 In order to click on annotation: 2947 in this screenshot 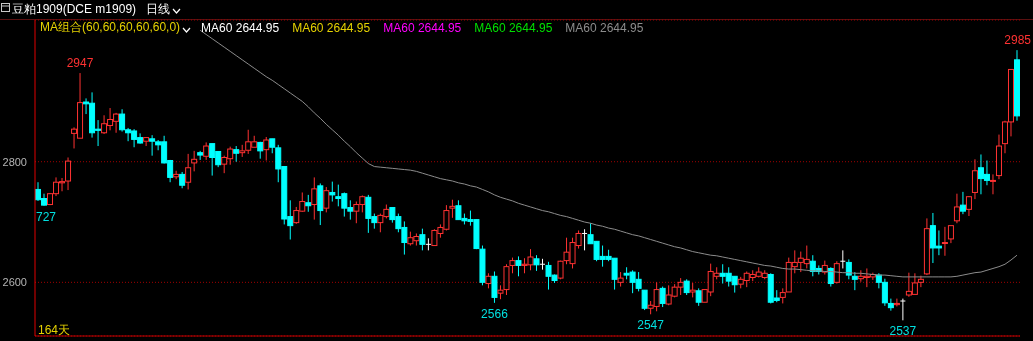, I will do `click(80, 63)`.